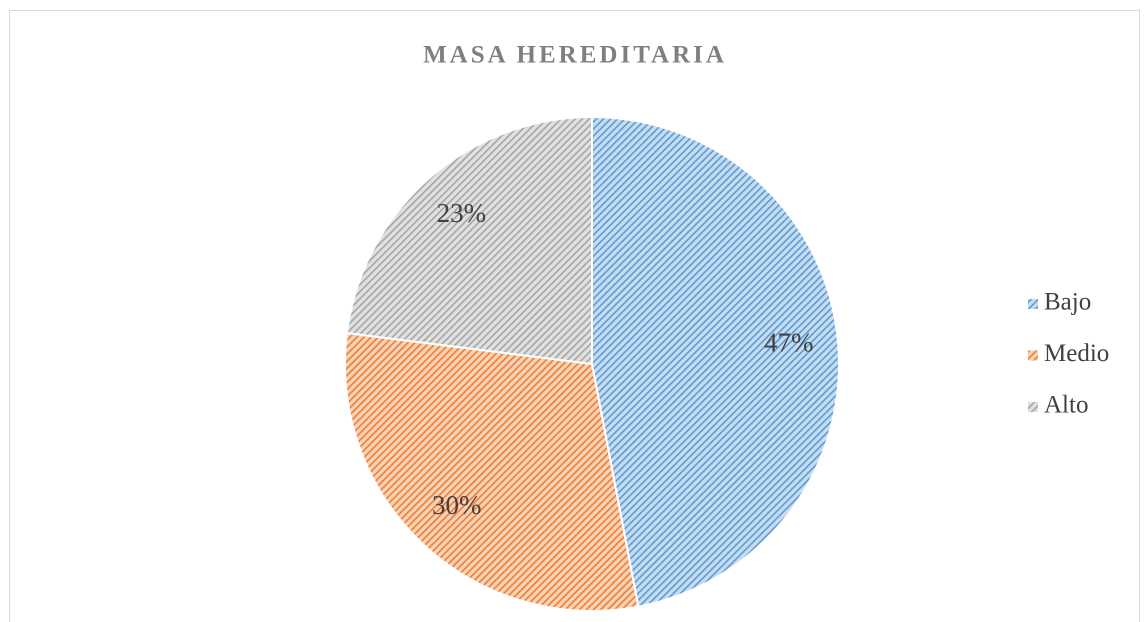 This screenshot has width=1148, height=622. What do you see at coordinates (1067, 302) in the screenshot?
I see `legend-label: Bajo` at bounding box center [1067, 302].